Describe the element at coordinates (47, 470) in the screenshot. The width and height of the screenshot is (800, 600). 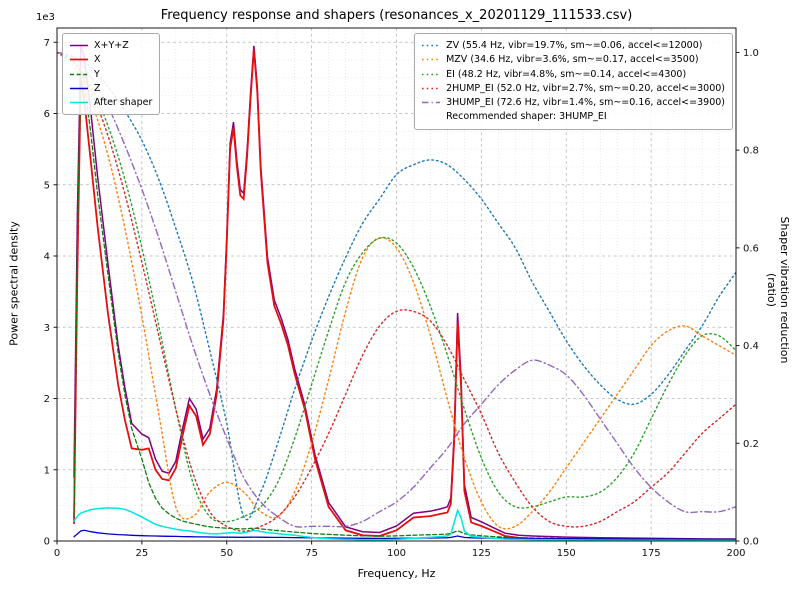
I see `y-left-tick-label: 1` at that location.